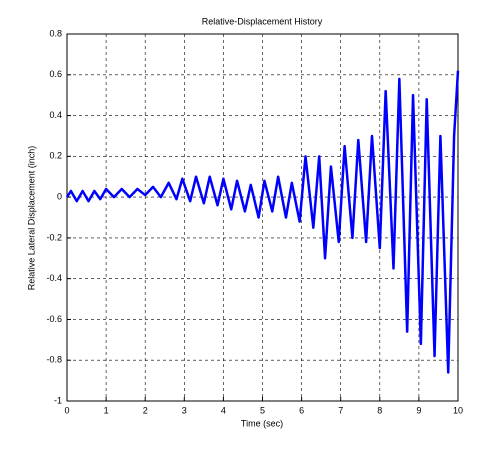  I want to click on y-tick-label: -0.6, so click(54, 319).